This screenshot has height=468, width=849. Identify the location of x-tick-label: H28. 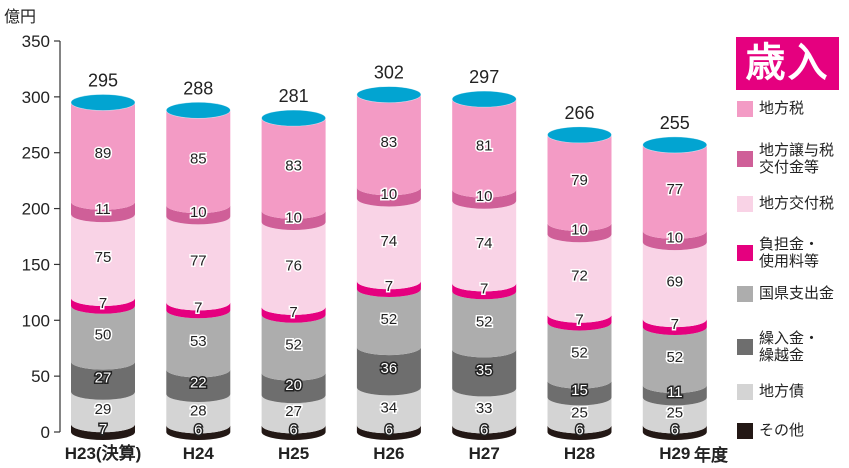
(579, 453).